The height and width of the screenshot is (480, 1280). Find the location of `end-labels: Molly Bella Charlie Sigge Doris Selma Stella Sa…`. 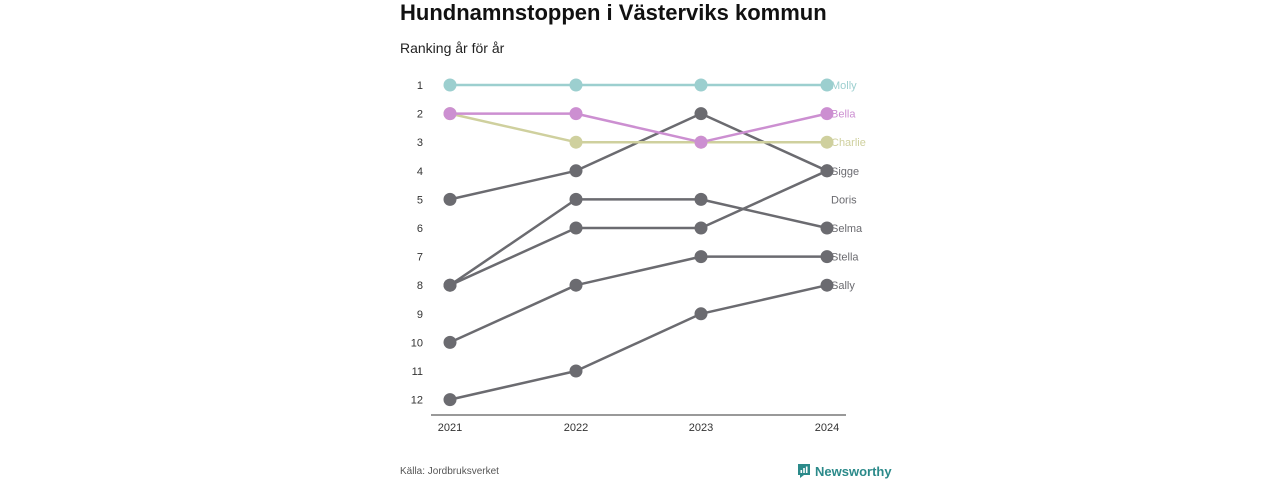

end-labels: Molly Bella Charlie Sigge Doris Selma Stella Sa… is located at coordinates (848, 186).